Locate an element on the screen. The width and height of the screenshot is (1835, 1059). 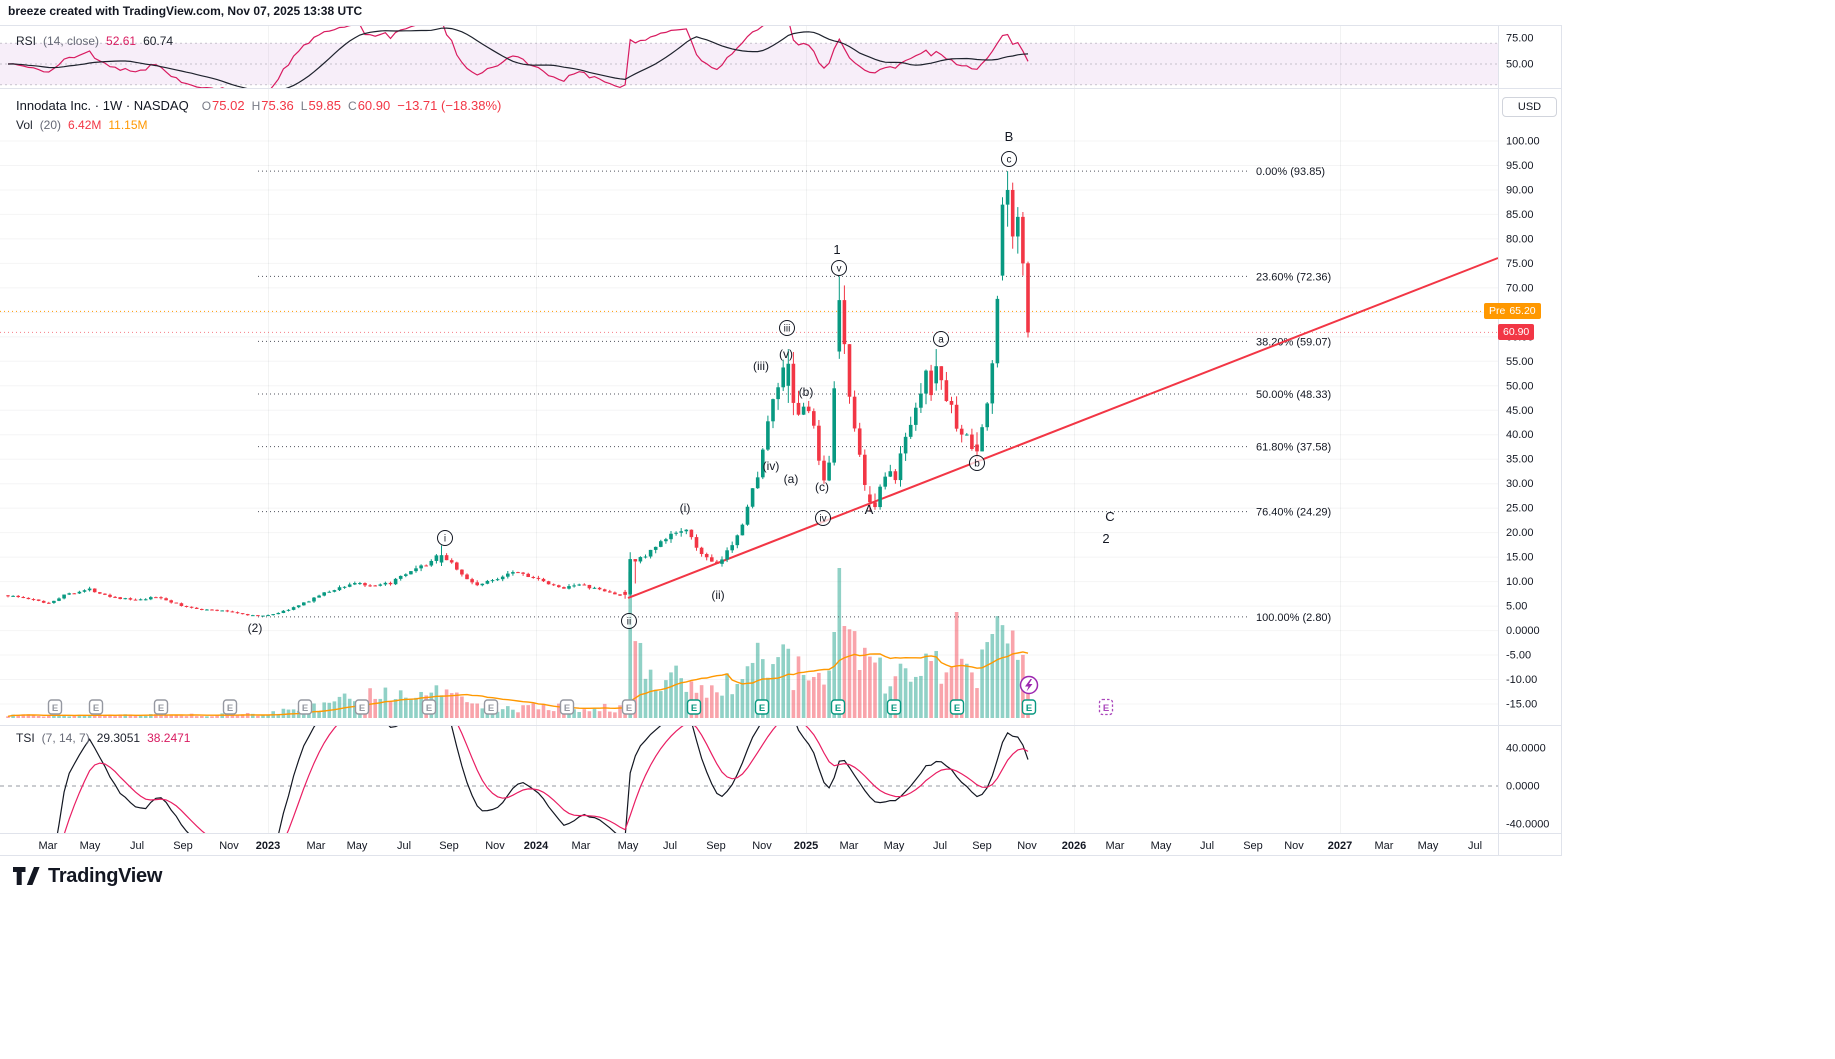
svg-text: (iv) is located at coordinates (771, 466).